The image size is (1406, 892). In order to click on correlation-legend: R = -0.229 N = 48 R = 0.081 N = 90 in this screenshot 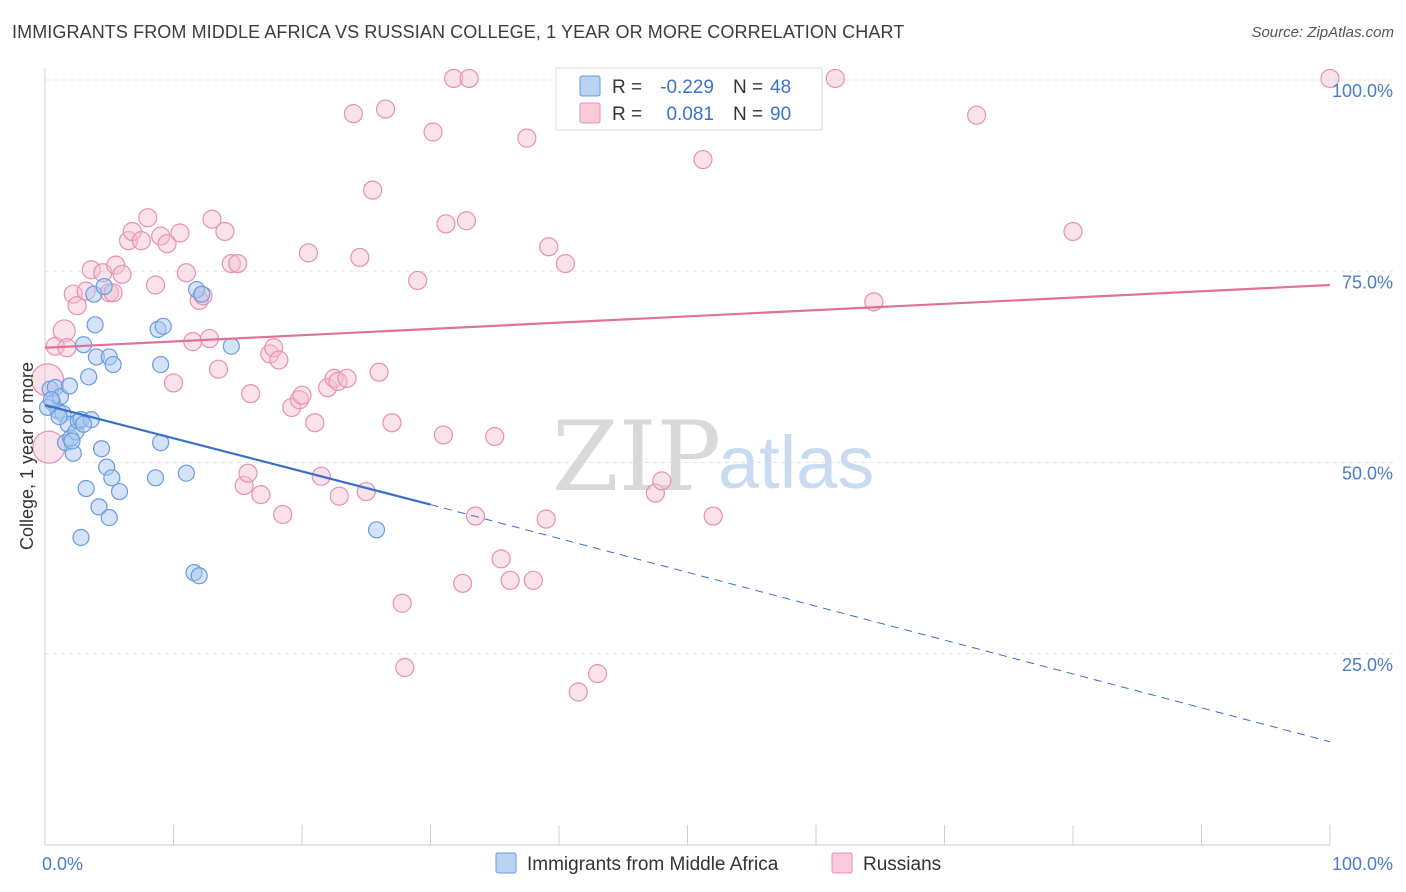, I will do `click(689, 99)`.